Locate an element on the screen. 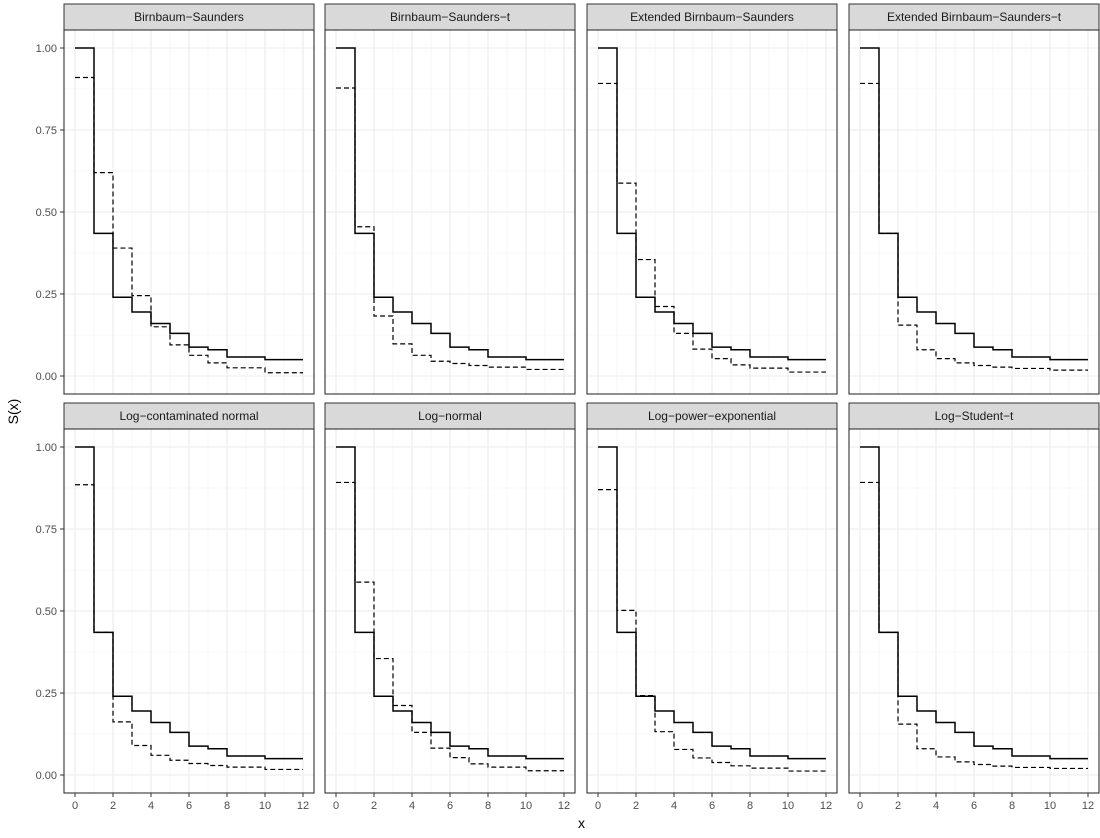  facet-panel: Extended Birnbaum−Saunders is located at coordinates (712, 199).